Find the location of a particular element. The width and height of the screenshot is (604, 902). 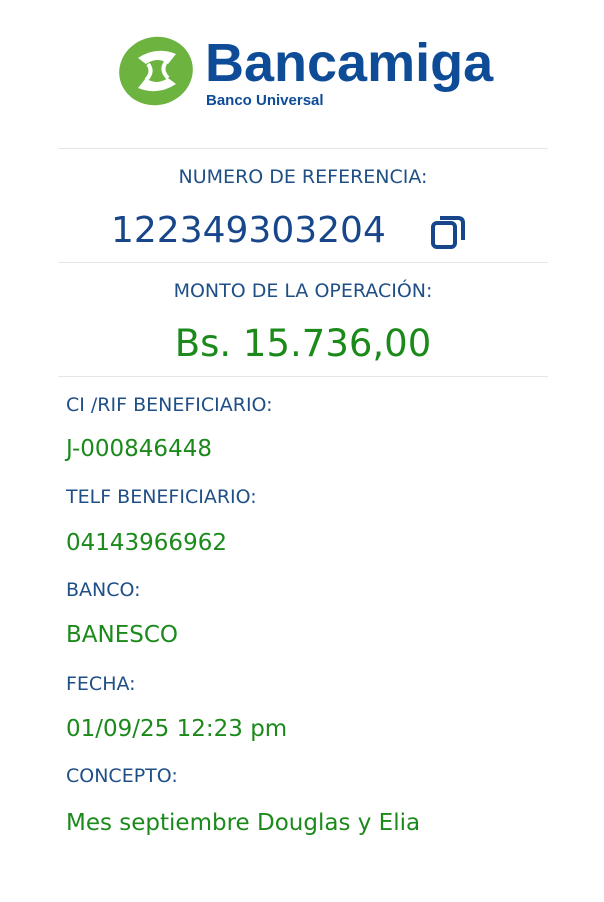

bank-label: BANCO: is located at coordinates (103, 590).